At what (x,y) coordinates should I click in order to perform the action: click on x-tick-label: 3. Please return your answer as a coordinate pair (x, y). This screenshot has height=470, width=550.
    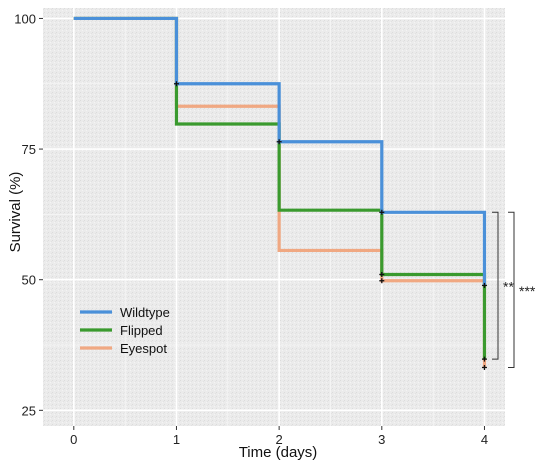
    Looking at the image, I should click on (381, 439).